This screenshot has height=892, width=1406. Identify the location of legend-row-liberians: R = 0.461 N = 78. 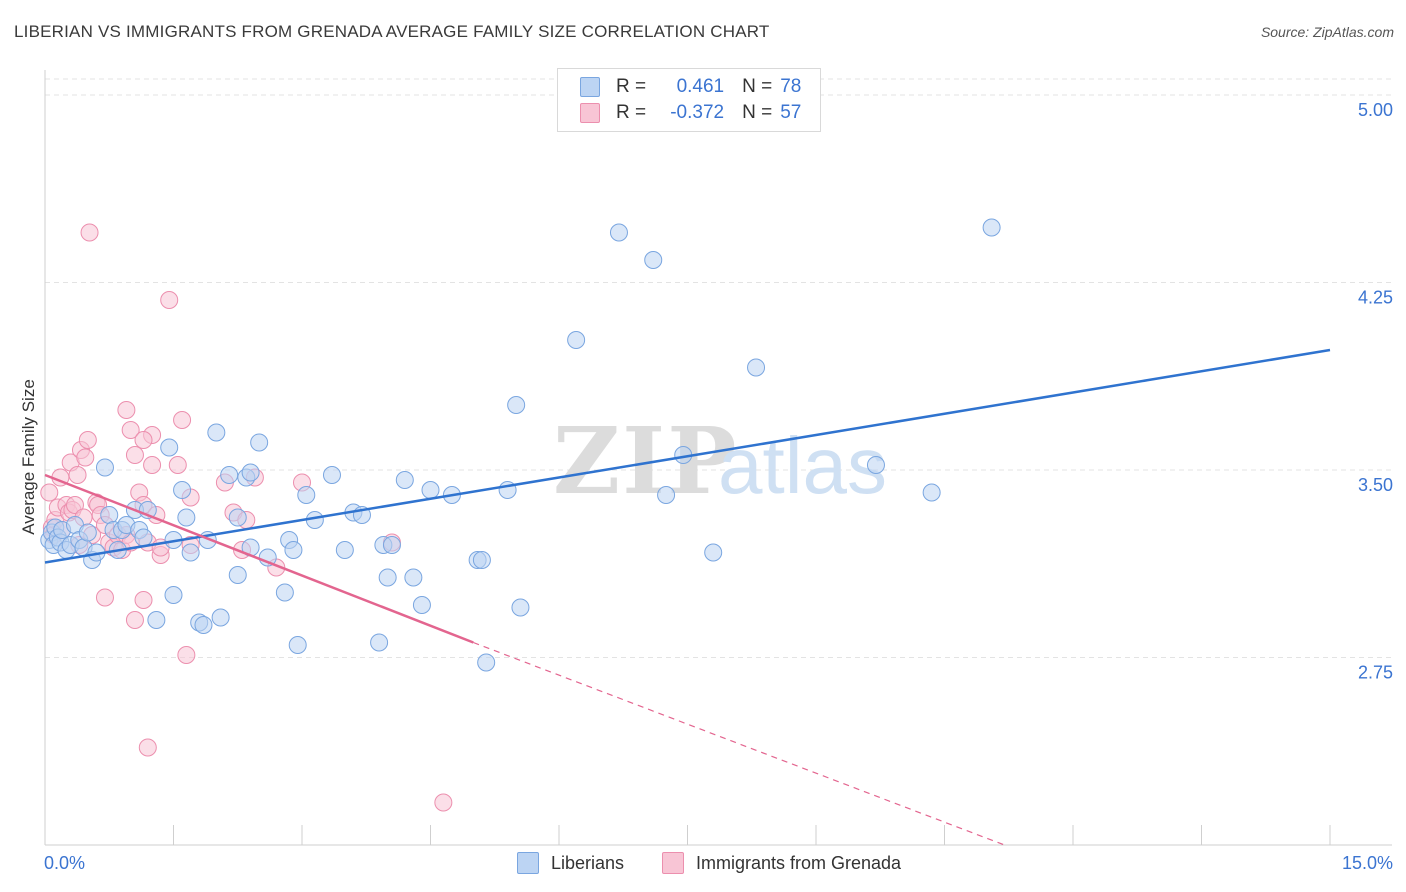
(690, 87).